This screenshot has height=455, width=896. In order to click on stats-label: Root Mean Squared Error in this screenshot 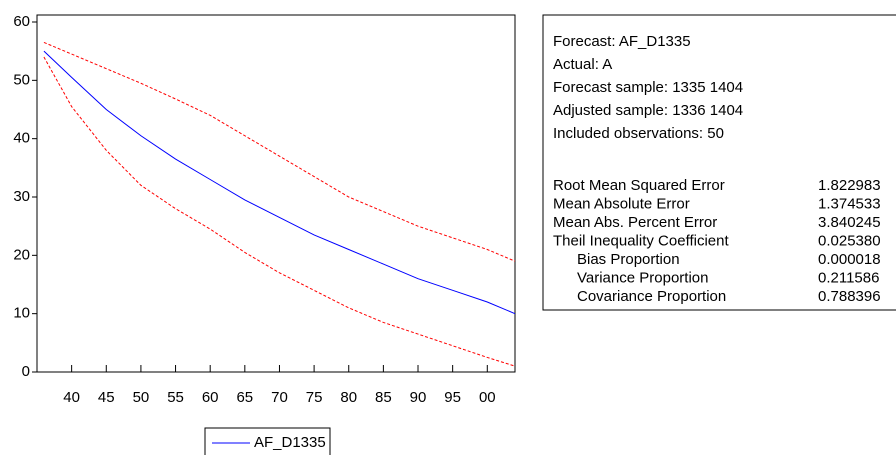, I will do `click(639, 185)`.